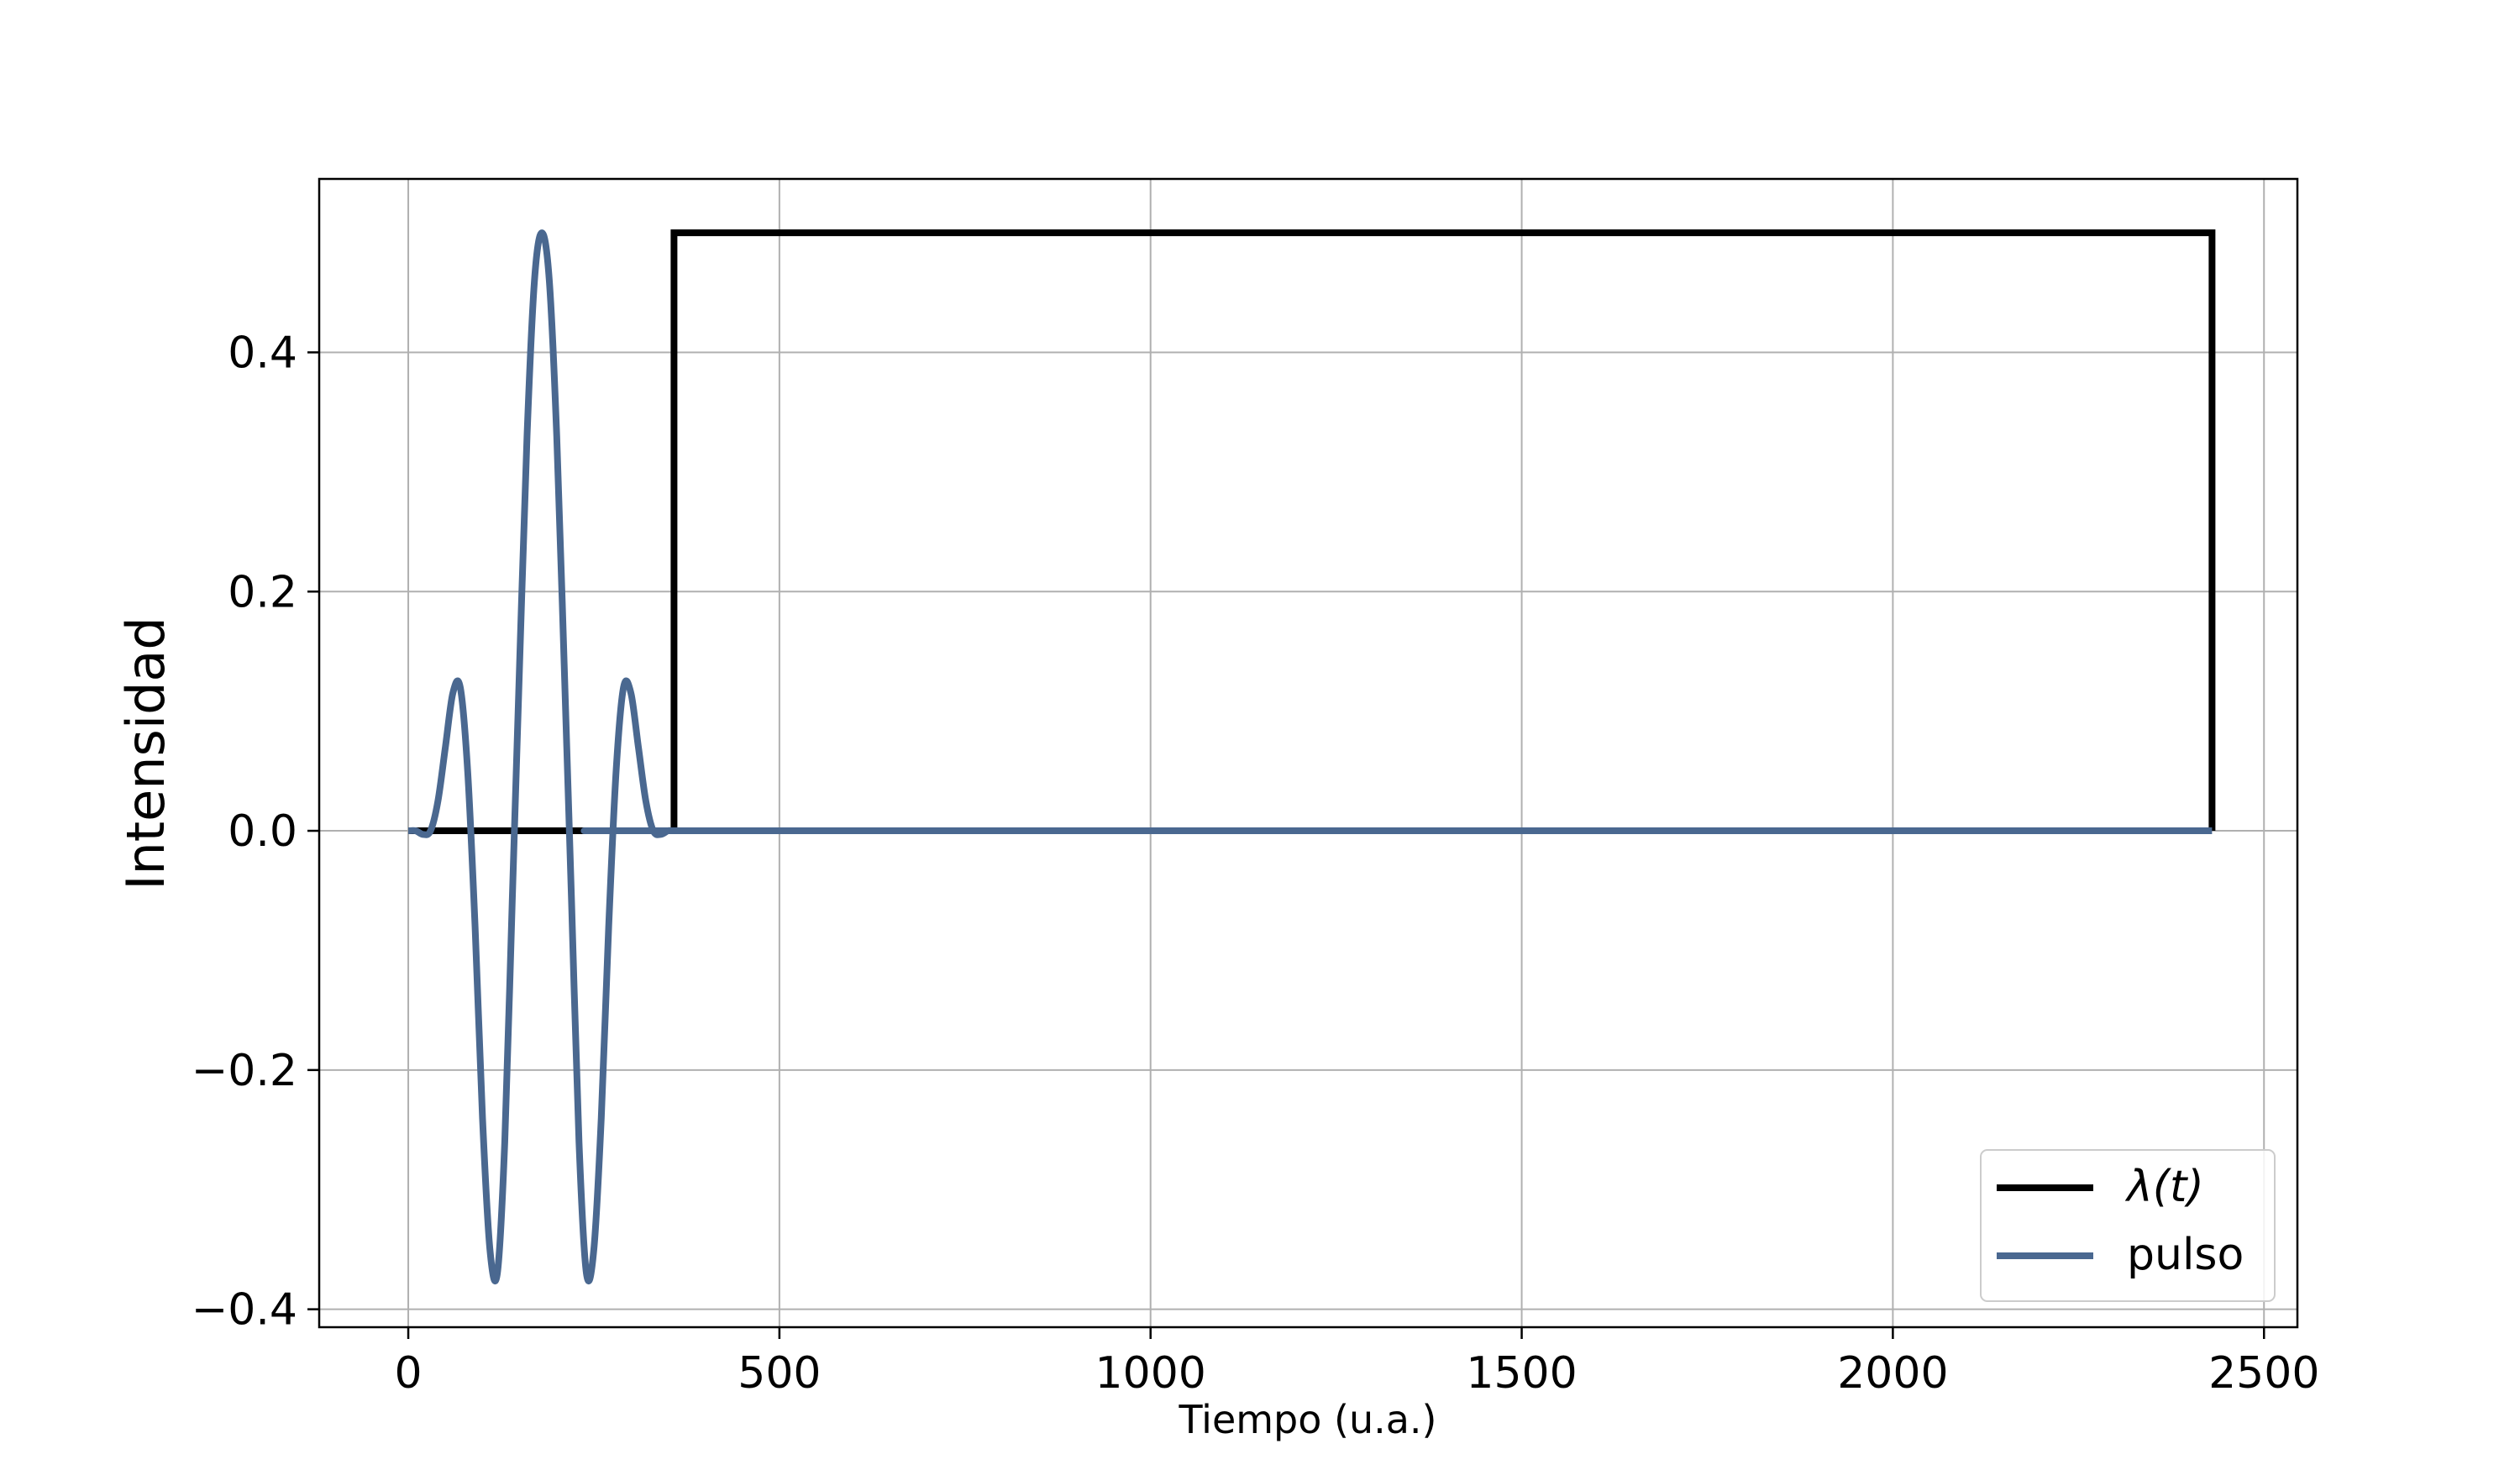  What do you see at coordinates (2128, 1225) in the screenshot?
I see `legend: λ(t) pulso` at bounding box center [2128, 1225].